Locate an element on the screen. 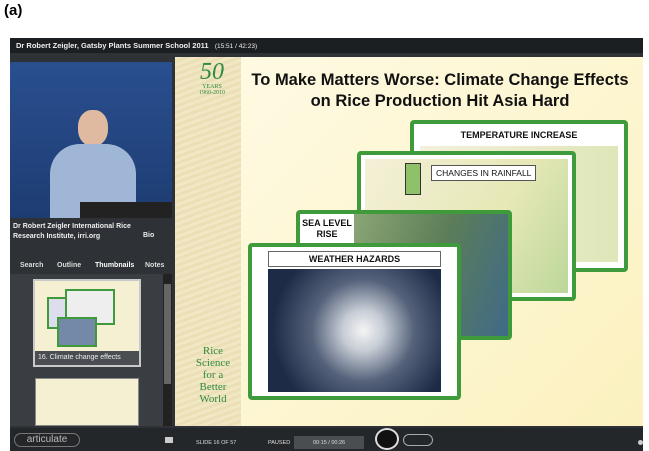 This screenshot has width=649, height=451. progress-bar is located at coordinates (329, 442).